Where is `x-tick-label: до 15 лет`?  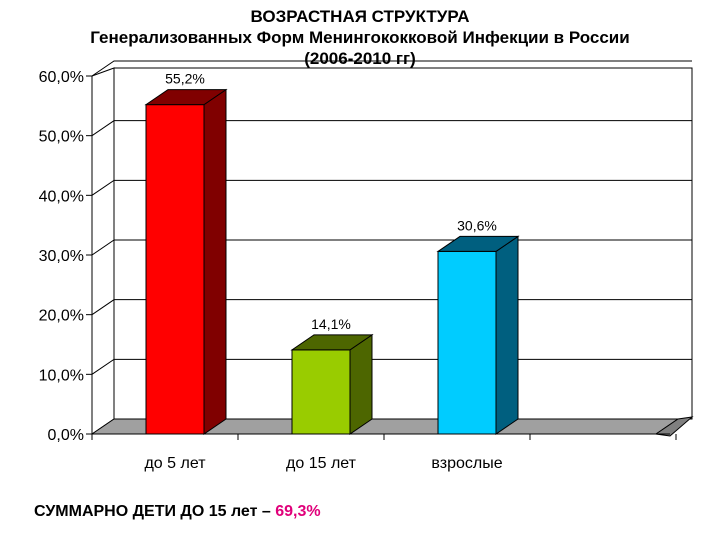 x-tick-label: до 15 лет is located at coordinates (321, 463).